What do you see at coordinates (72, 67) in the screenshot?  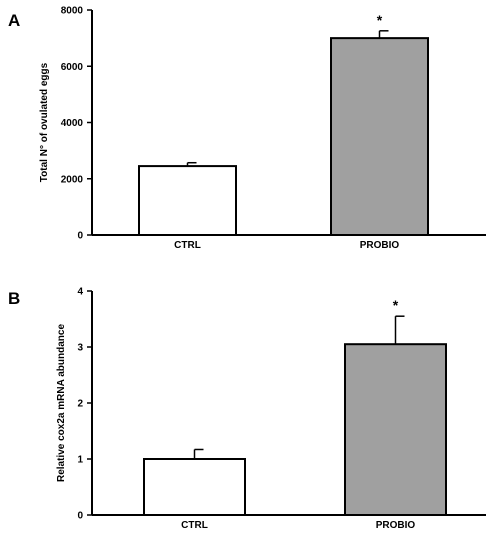 I see `y-tick-label: 6000` at bounding box center [72, 67].